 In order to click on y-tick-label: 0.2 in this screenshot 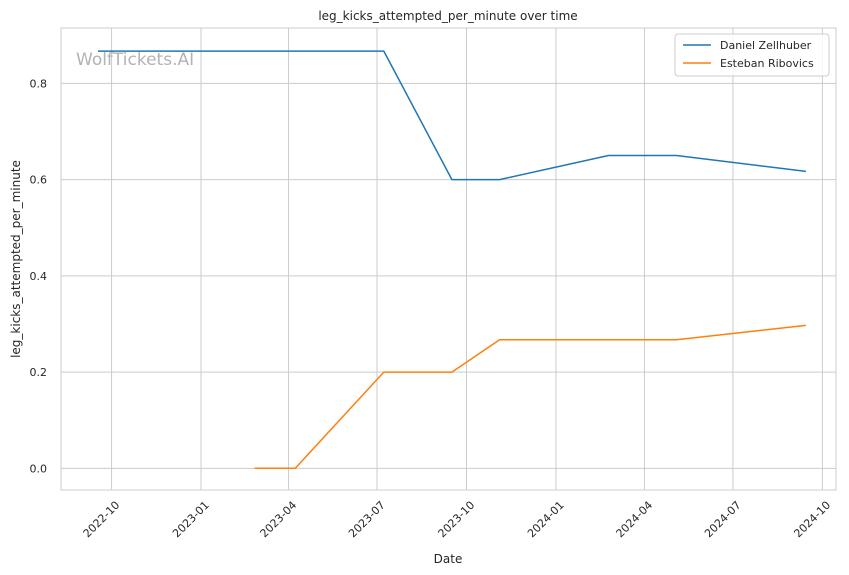, I will do `click(39, 372)`.